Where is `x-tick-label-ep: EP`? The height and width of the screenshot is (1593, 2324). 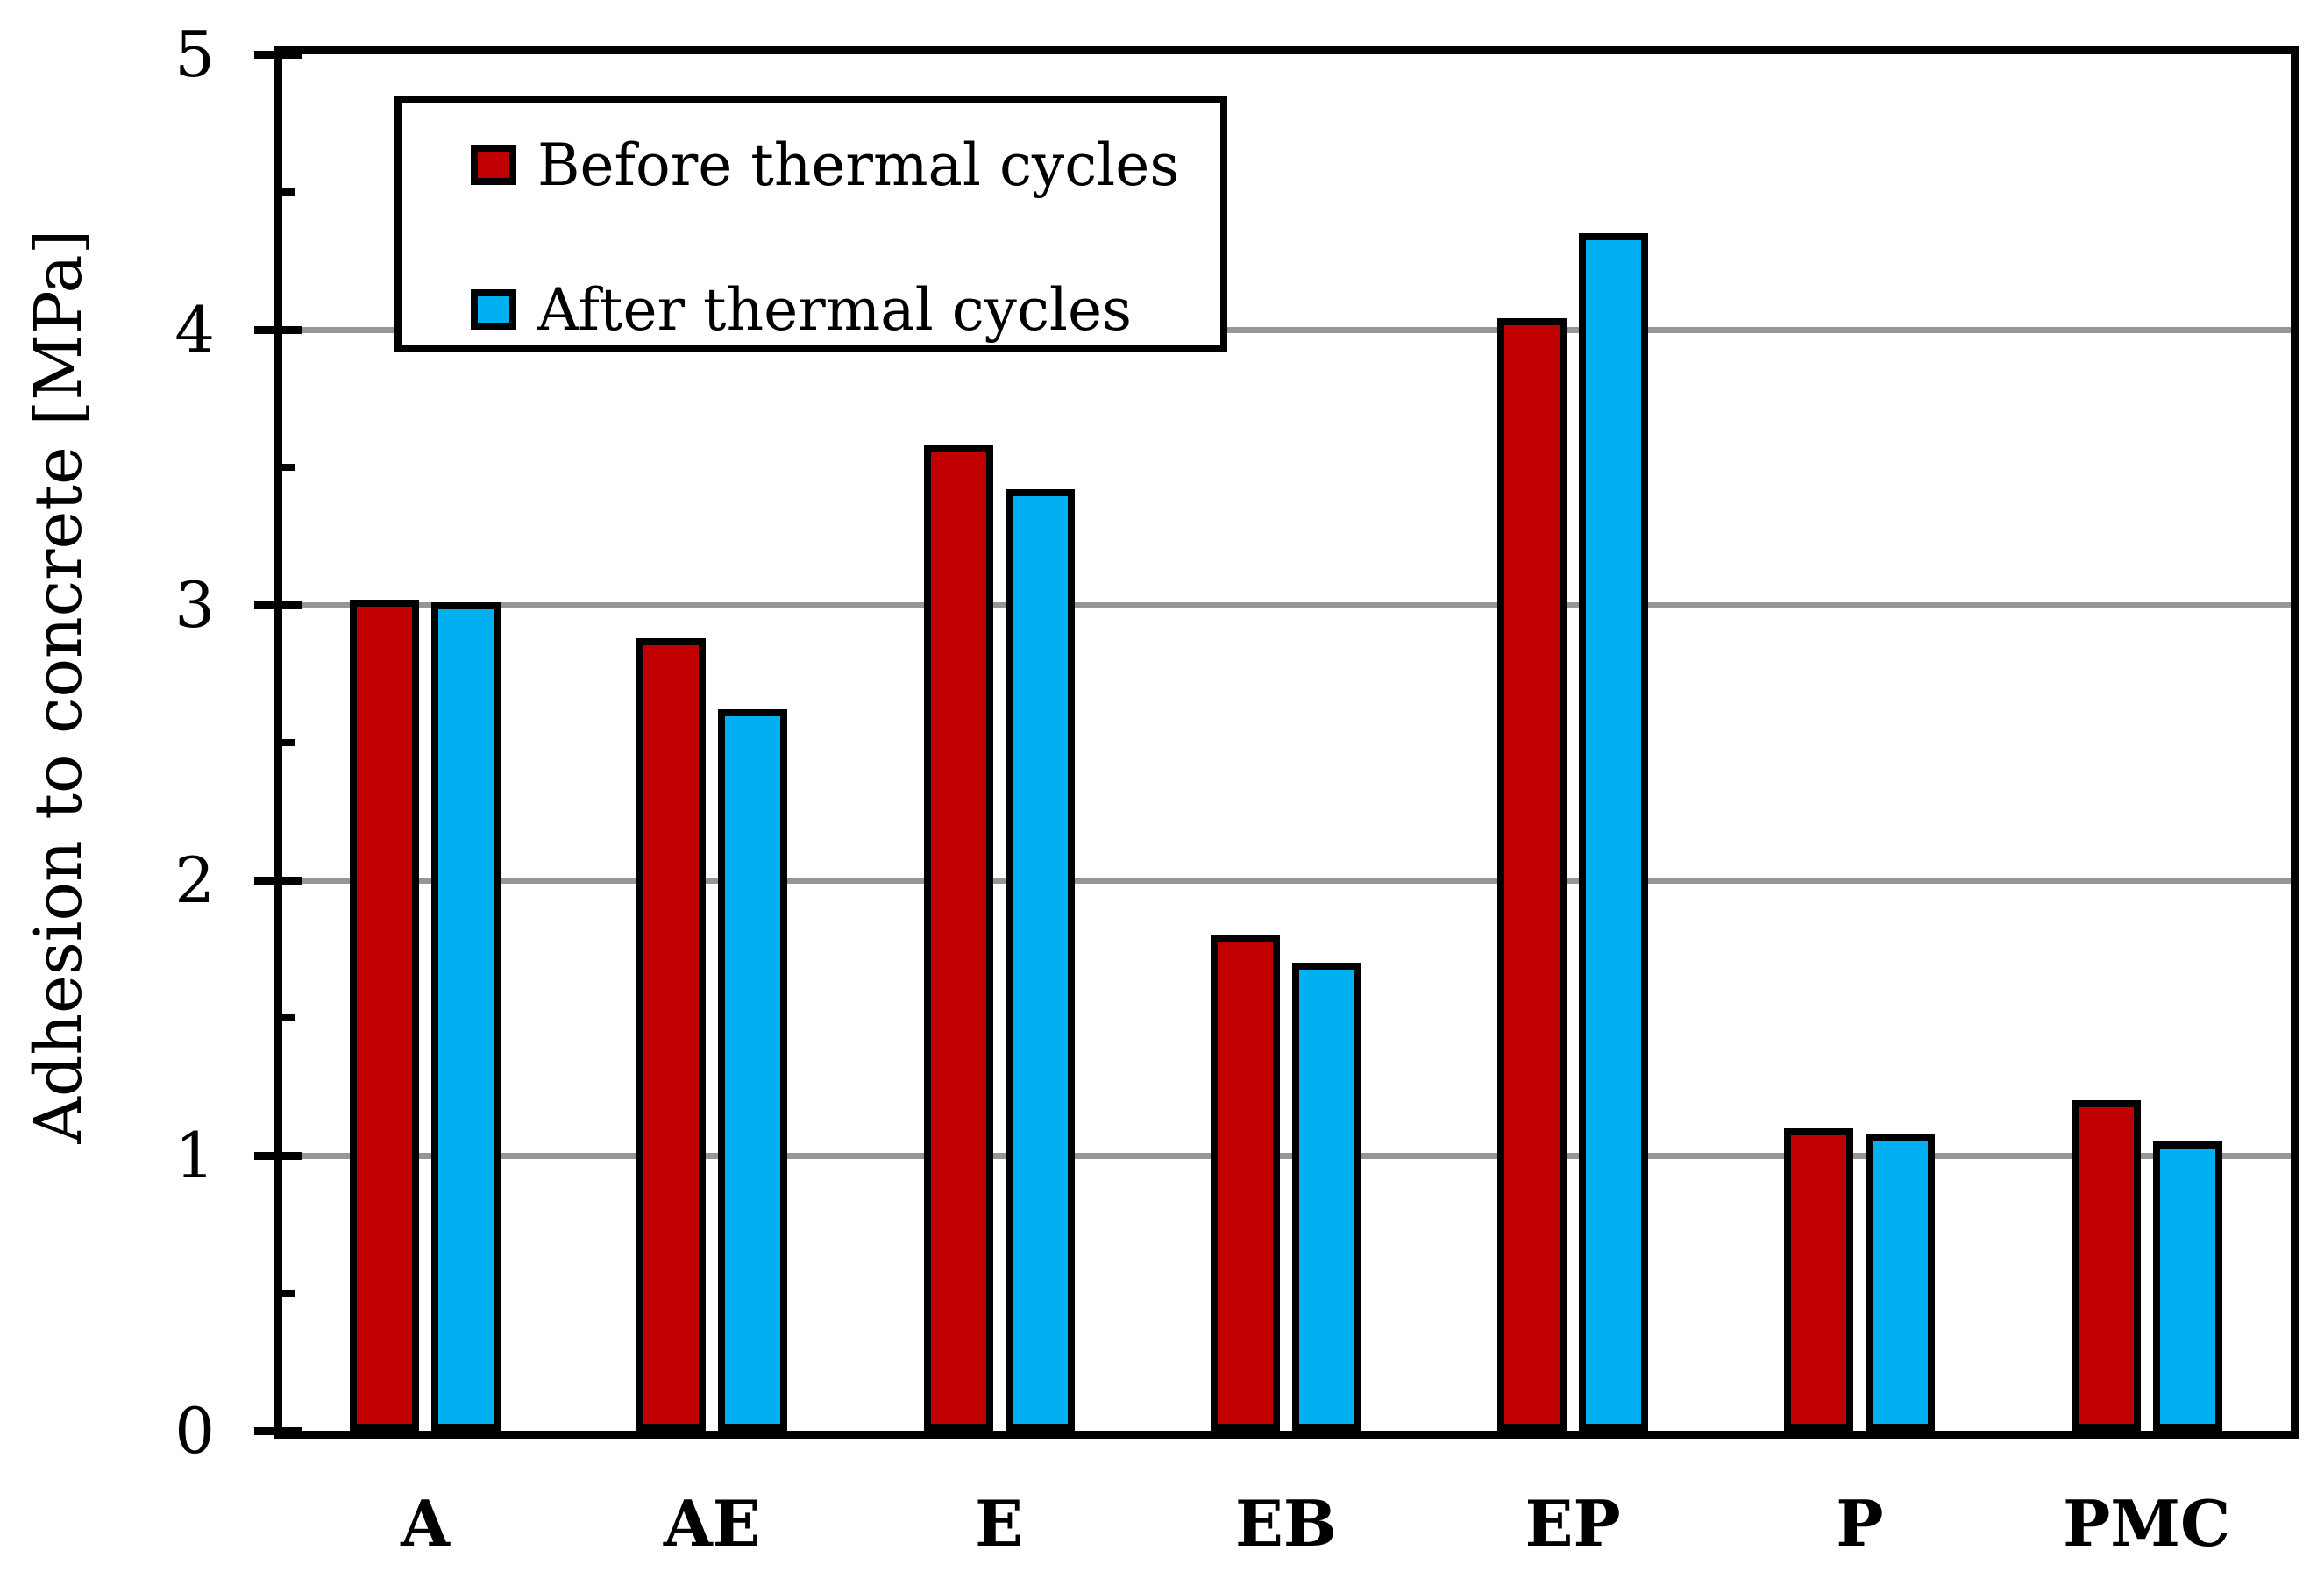
x-tick-label-ep: EP is located at coordinates (1572, 1523).